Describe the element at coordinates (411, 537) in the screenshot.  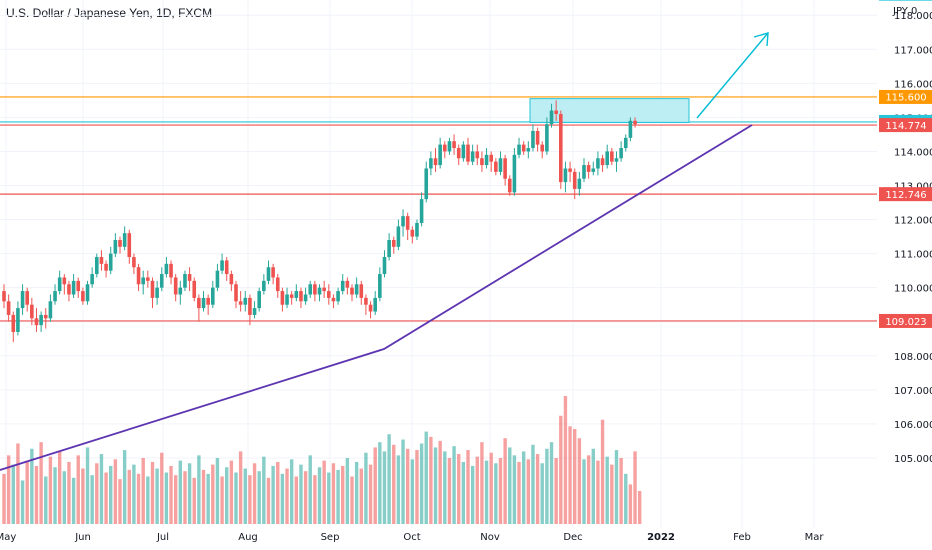
I see `time-tick-label: Oct` at that location.